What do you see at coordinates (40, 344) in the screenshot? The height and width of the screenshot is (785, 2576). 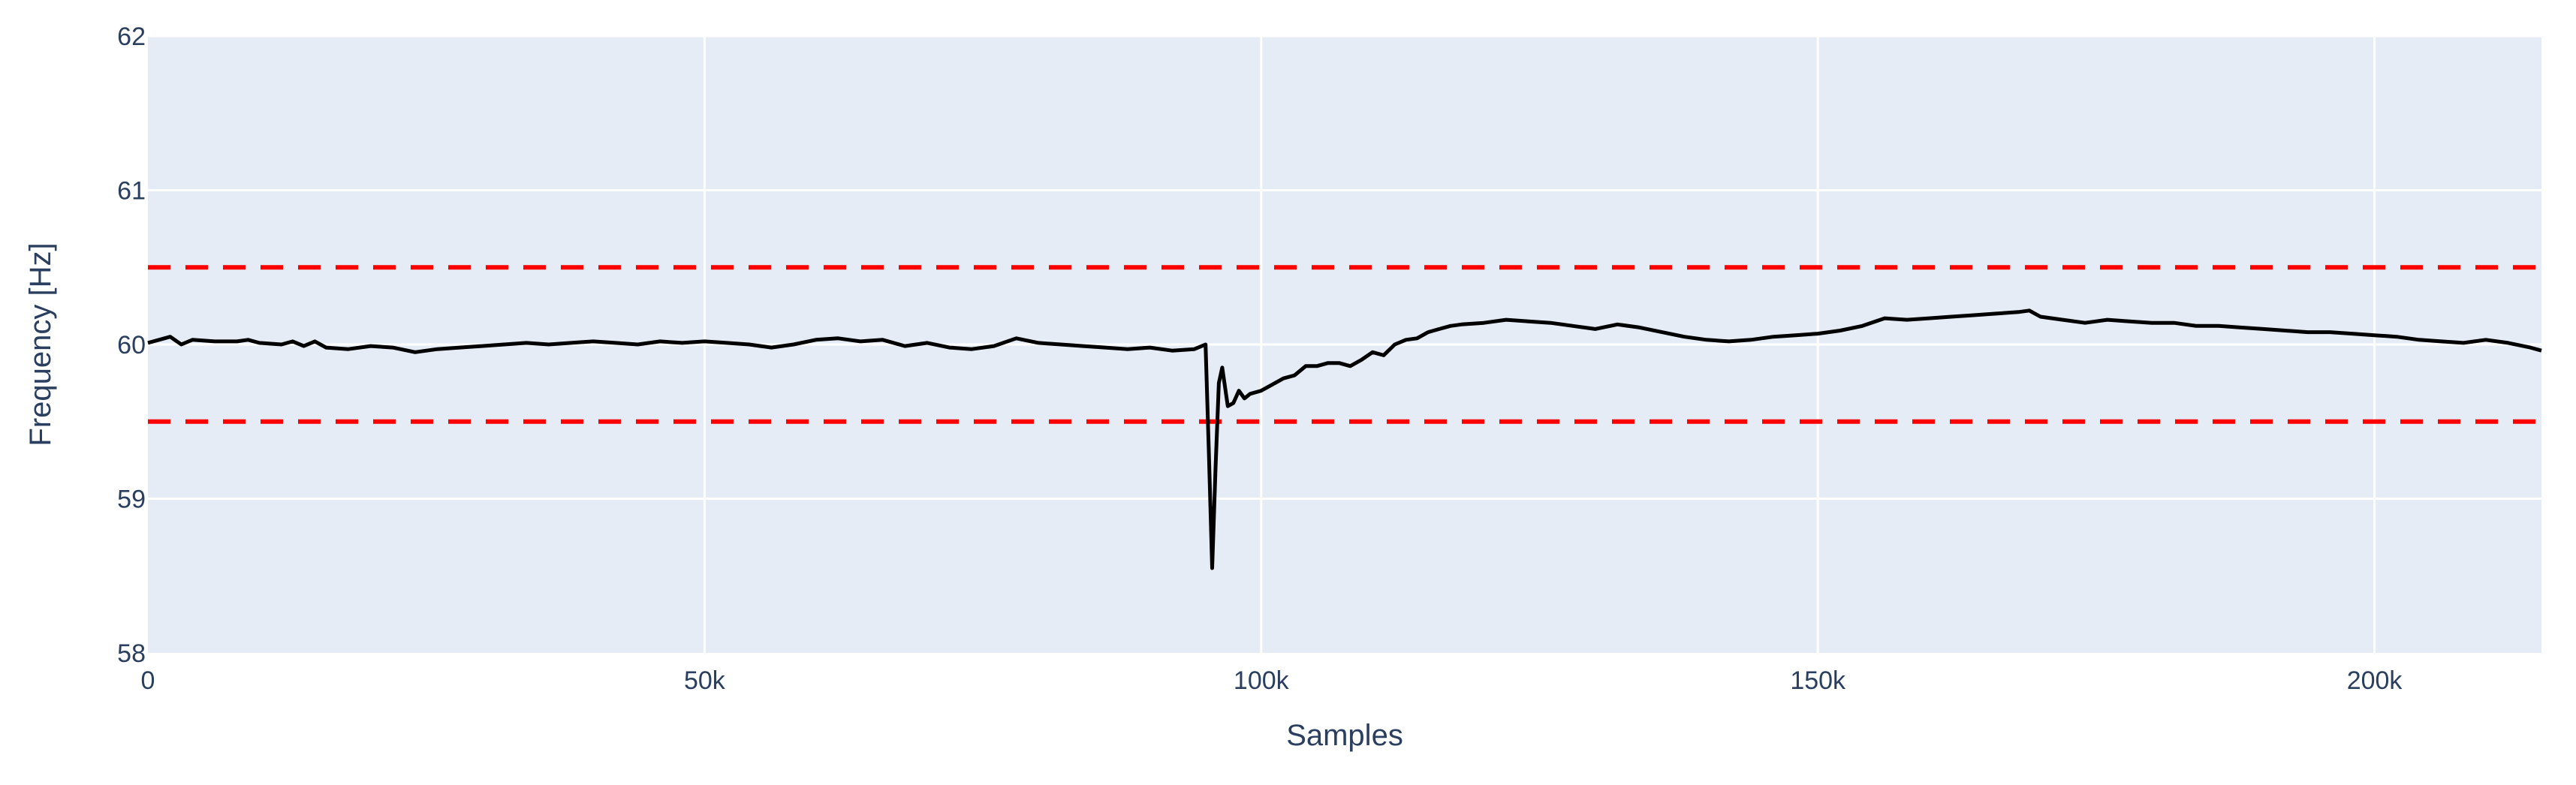 I see `y-axis-title: Frequency [Hz]` at bounding box center [40, 344].